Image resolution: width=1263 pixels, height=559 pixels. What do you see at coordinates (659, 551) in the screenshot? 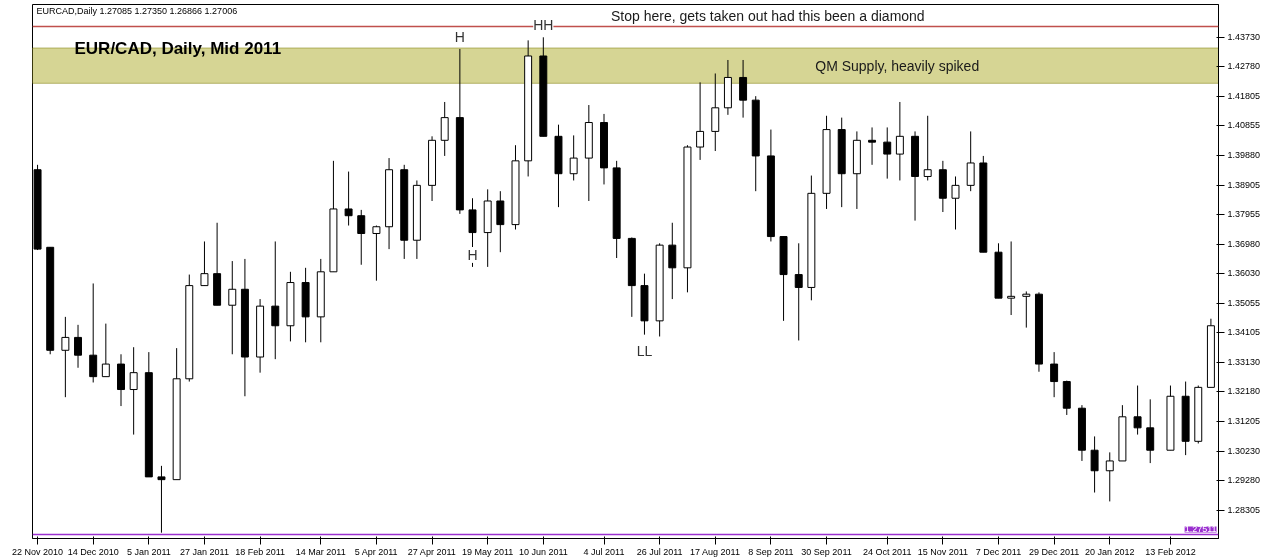
I see `x-tick-label: 26 Jul 2011` at bounding box center [659, 551].